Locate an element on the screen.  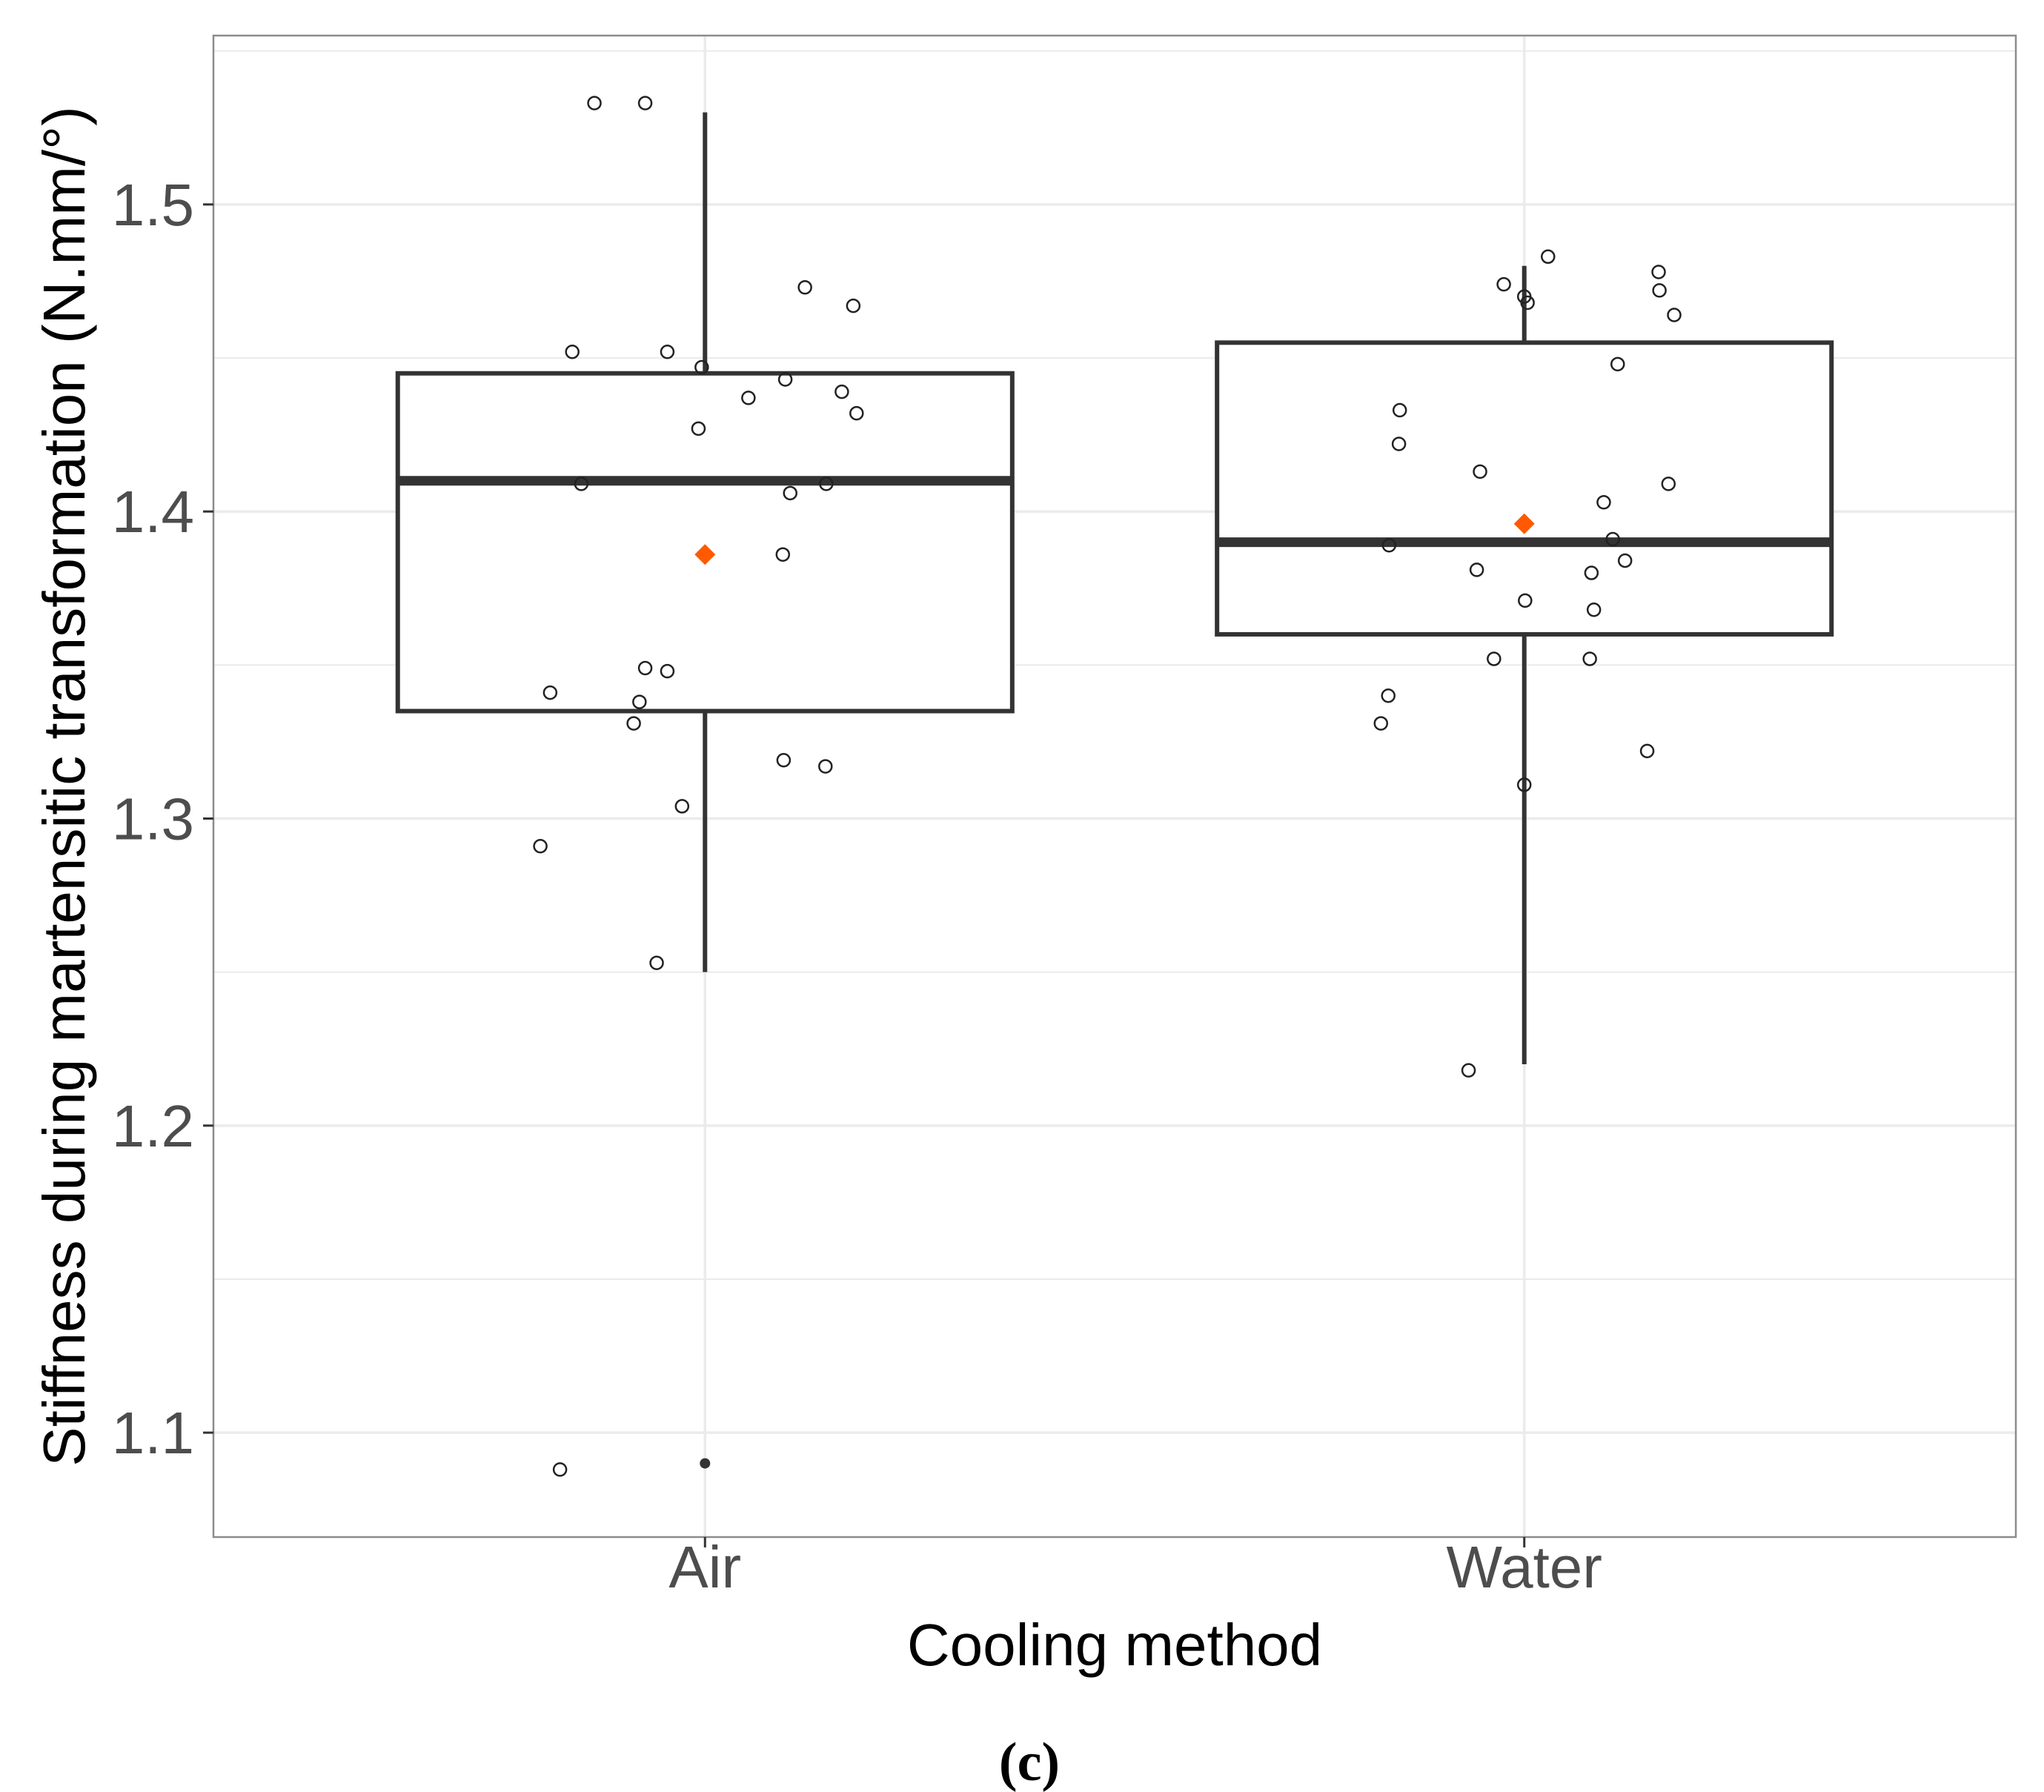
x-tick-label-water: Water is located at coordinates (1524, 1567).